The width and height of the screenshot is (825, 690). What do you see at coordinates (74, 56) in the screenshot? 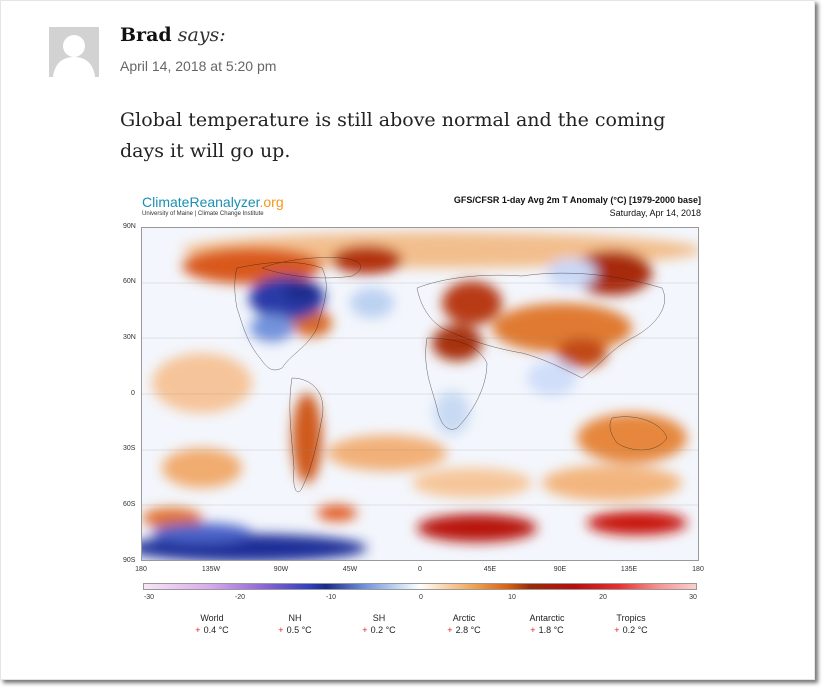
I see `default-user-icon` at bounding box center [74, 56].